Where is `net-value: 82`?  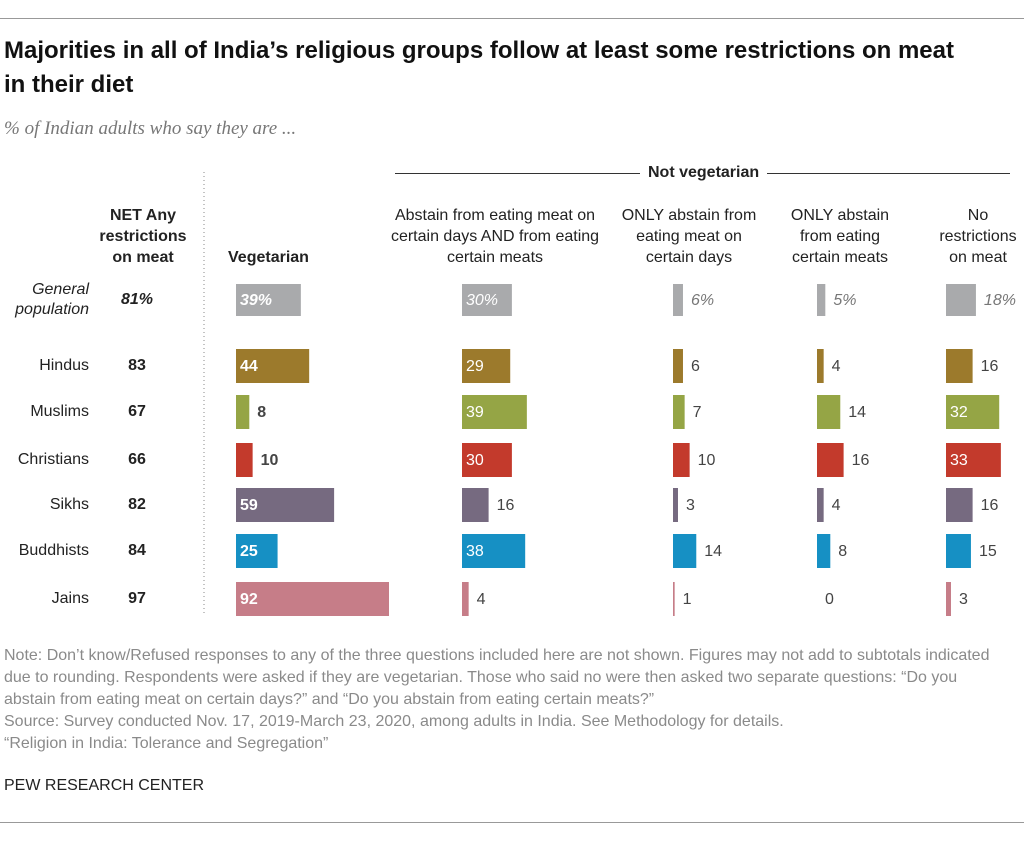 net-value: 82 is located at coordinates (137, 504).